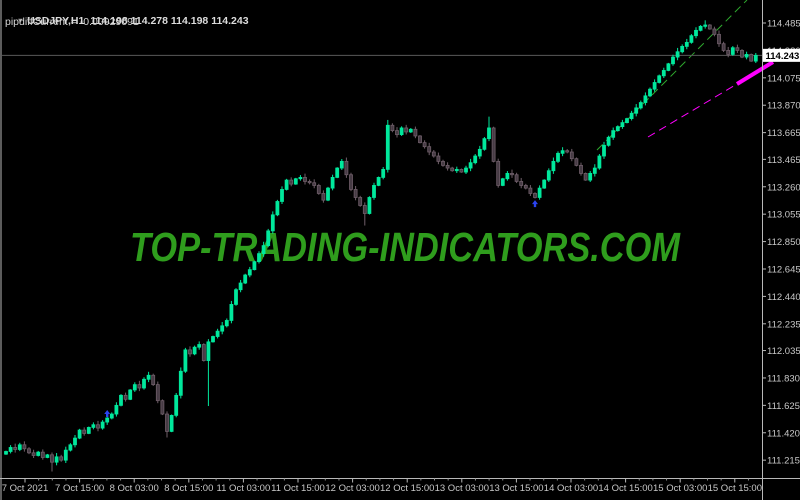  Describe the element at coordinates (407, 488) in the screenshot. I see `svg-text: 12 Oct 15:00` at that location.